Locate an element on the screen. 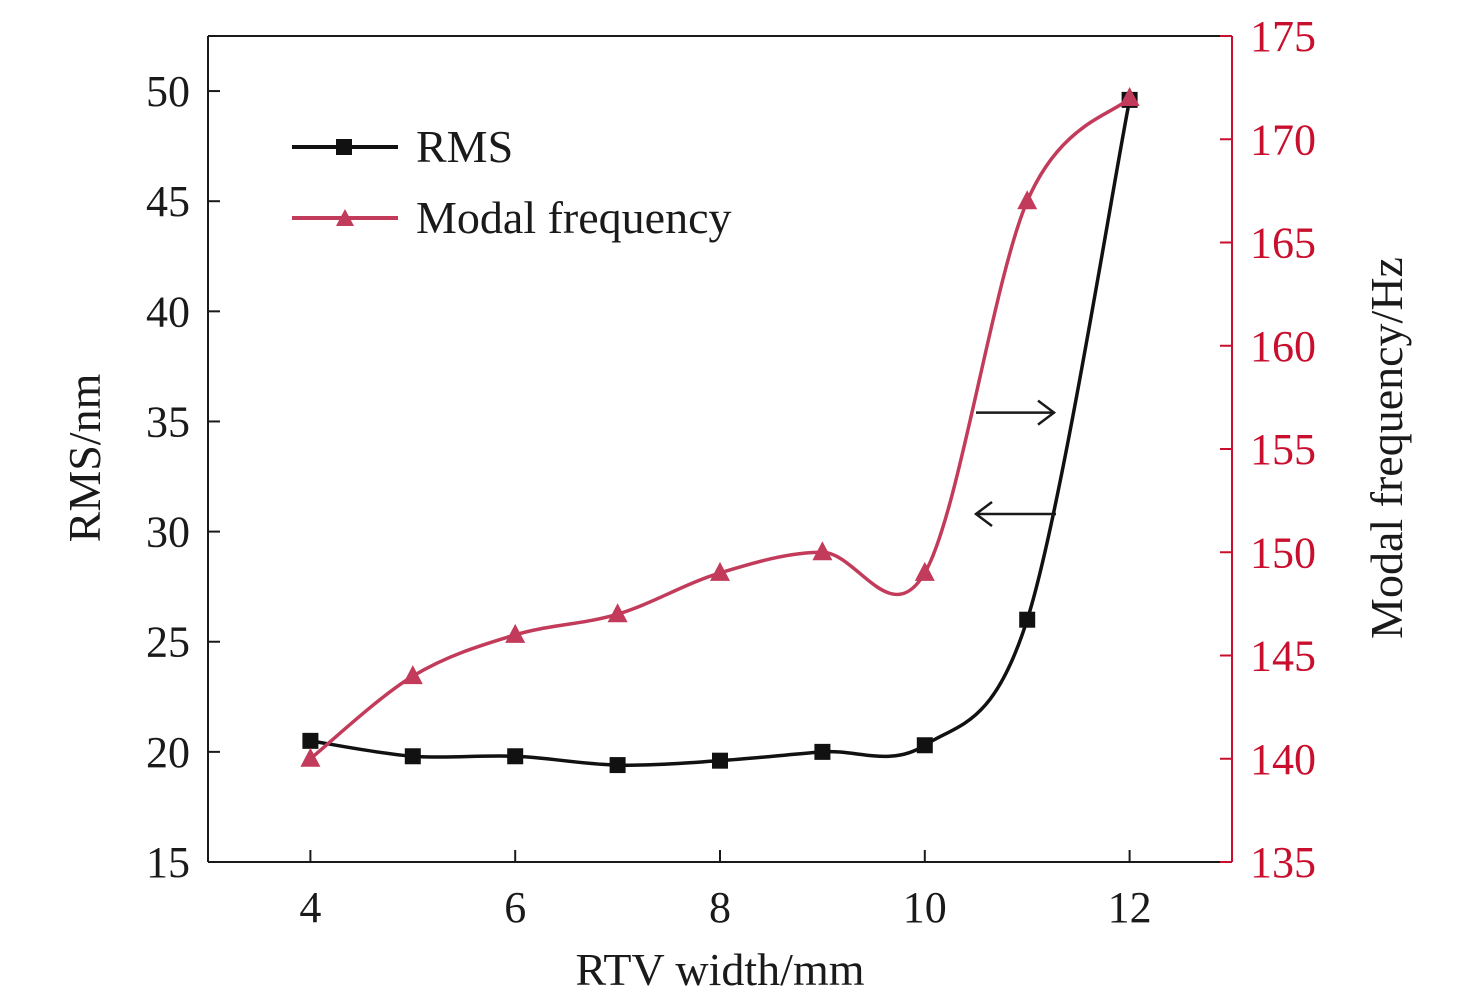 This screenshot has width=1476, height=1008. y-right-tick-label: 155 is located at coordinates (1283, 449).